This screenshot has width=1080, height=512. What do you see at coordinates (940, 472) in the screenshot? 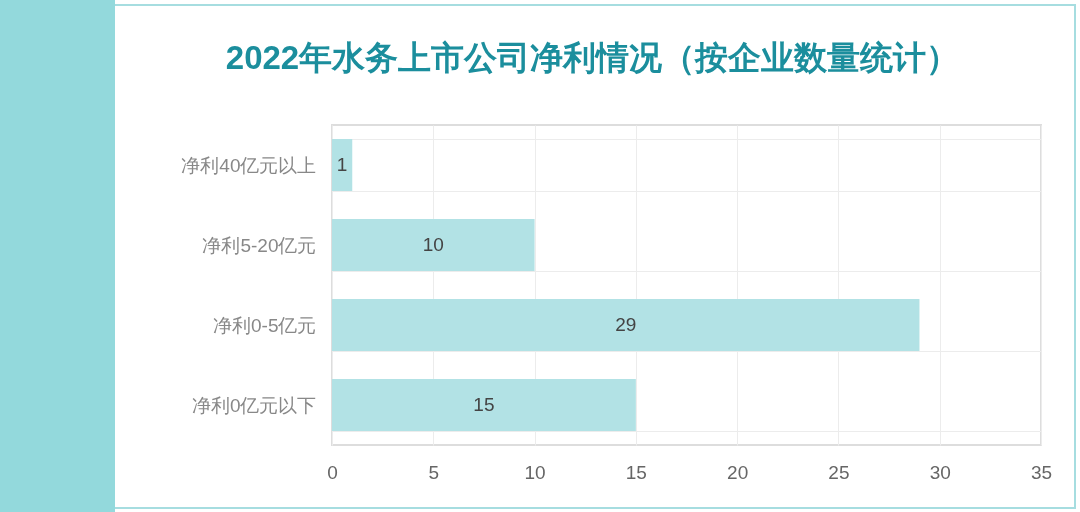
I see `x-tick-label: 30` at bounding box center [940, 472].